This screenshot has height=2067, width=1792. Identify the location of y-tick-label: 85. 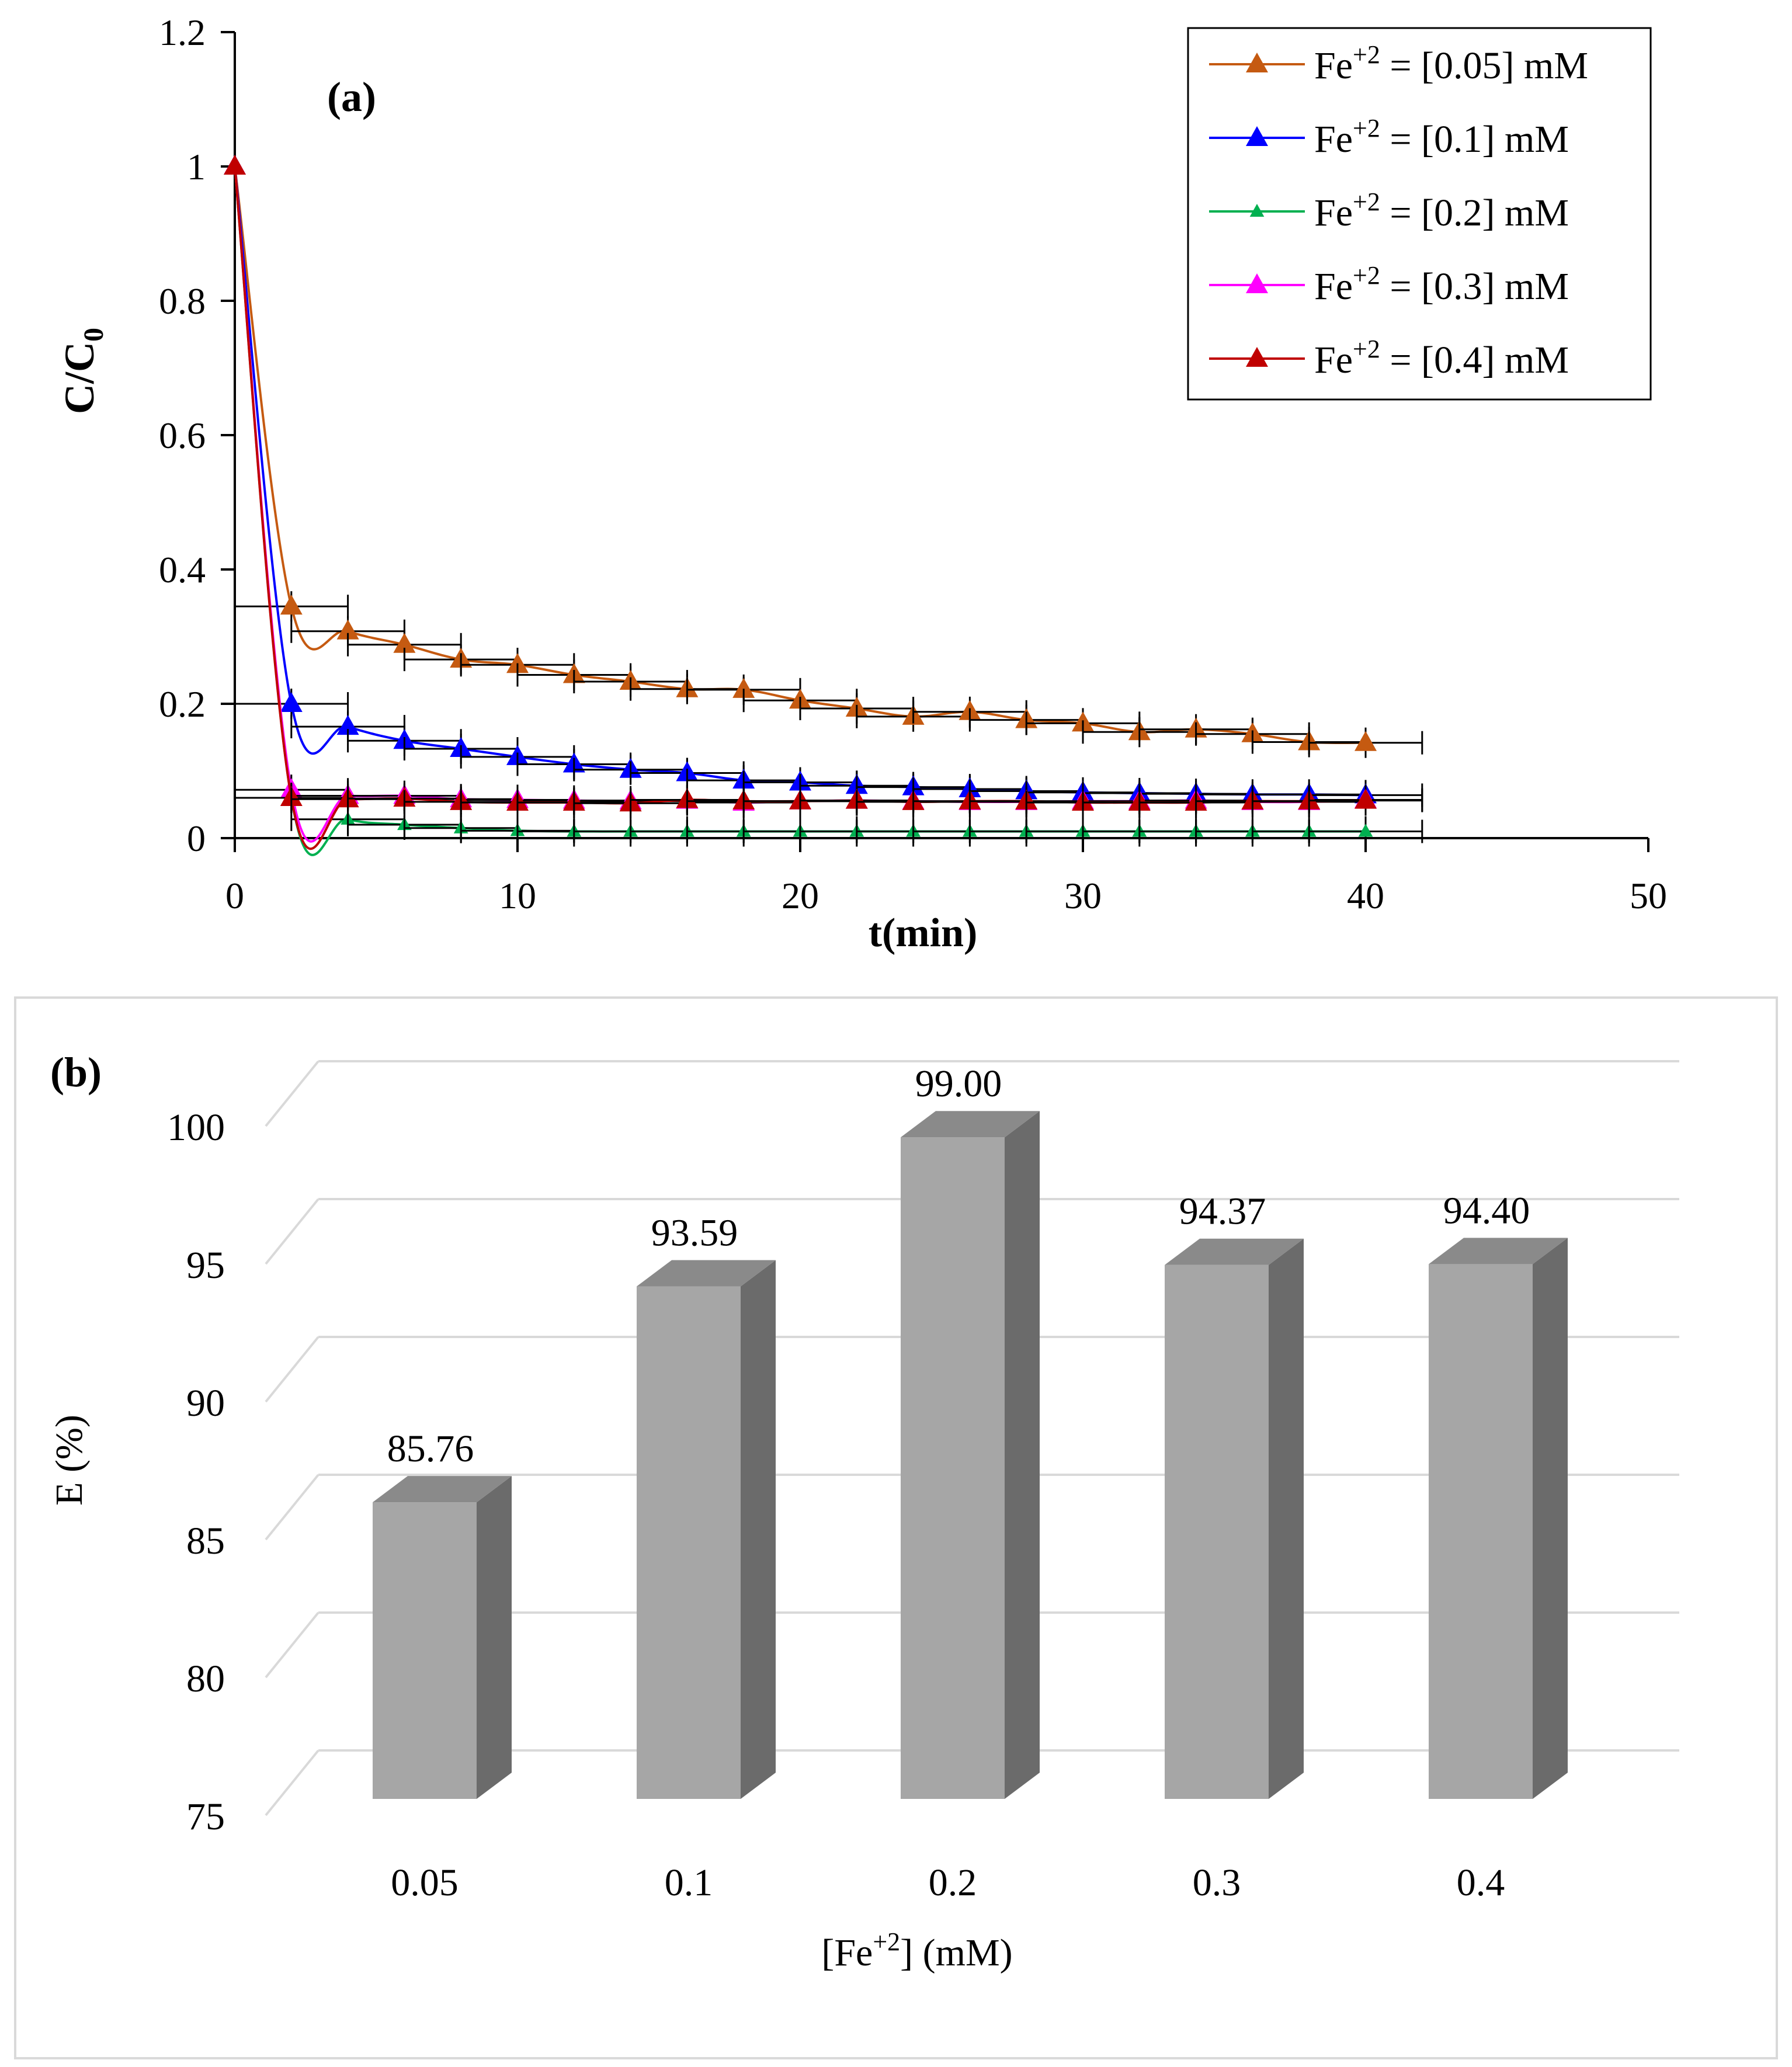
(205, 1541).